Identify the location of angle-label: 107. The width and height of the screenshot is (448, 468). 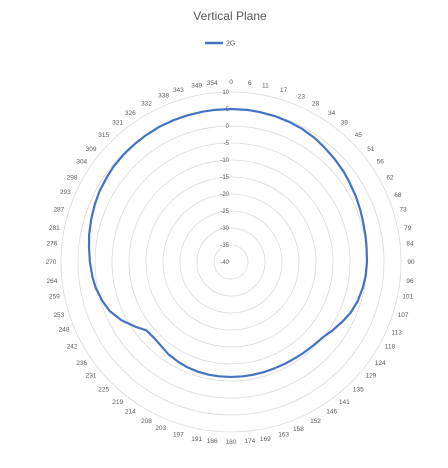
(403, 315).